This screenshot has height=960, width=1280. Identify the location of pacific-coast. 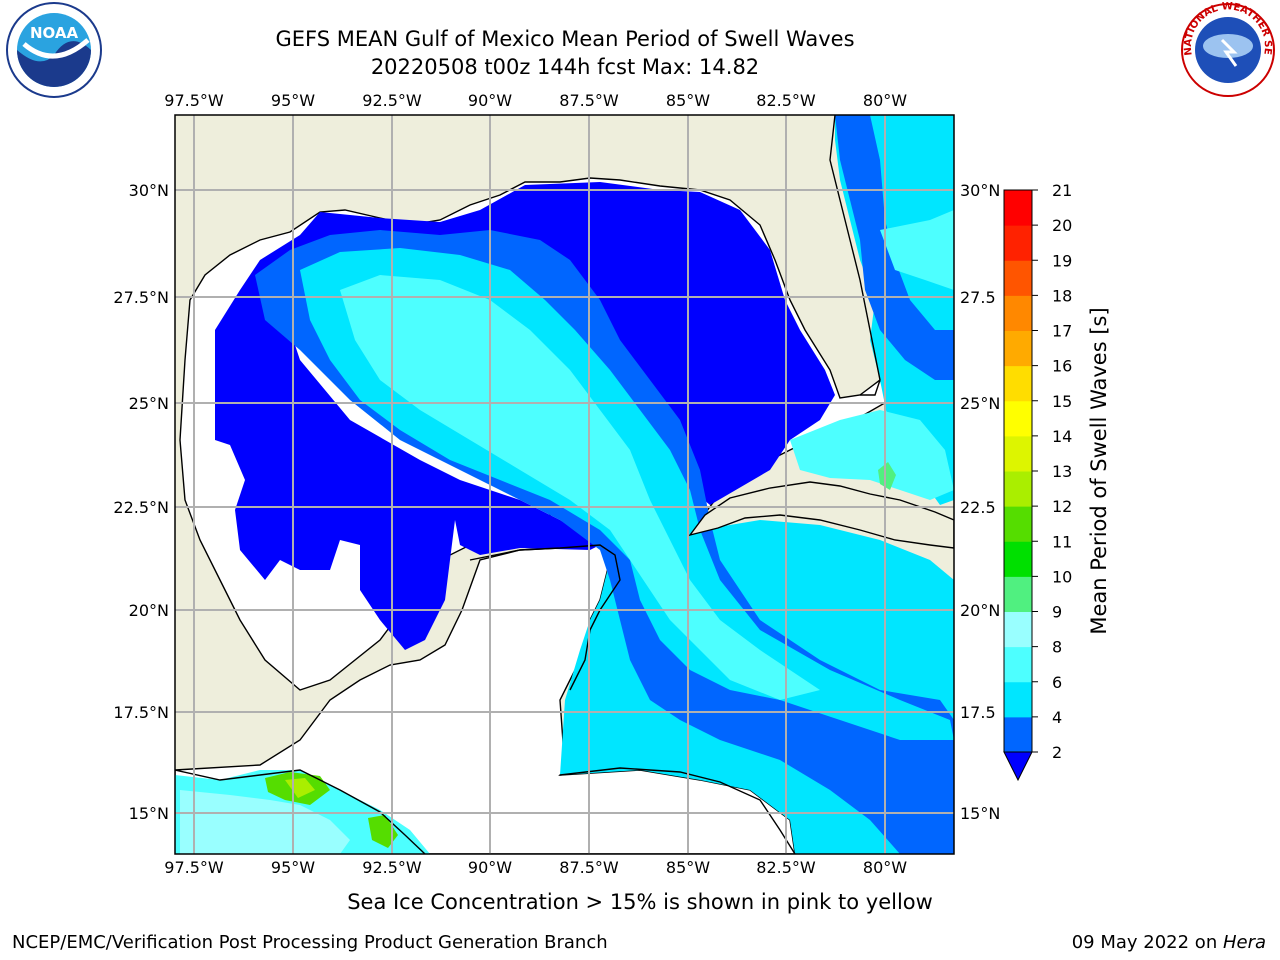
(300, 811).